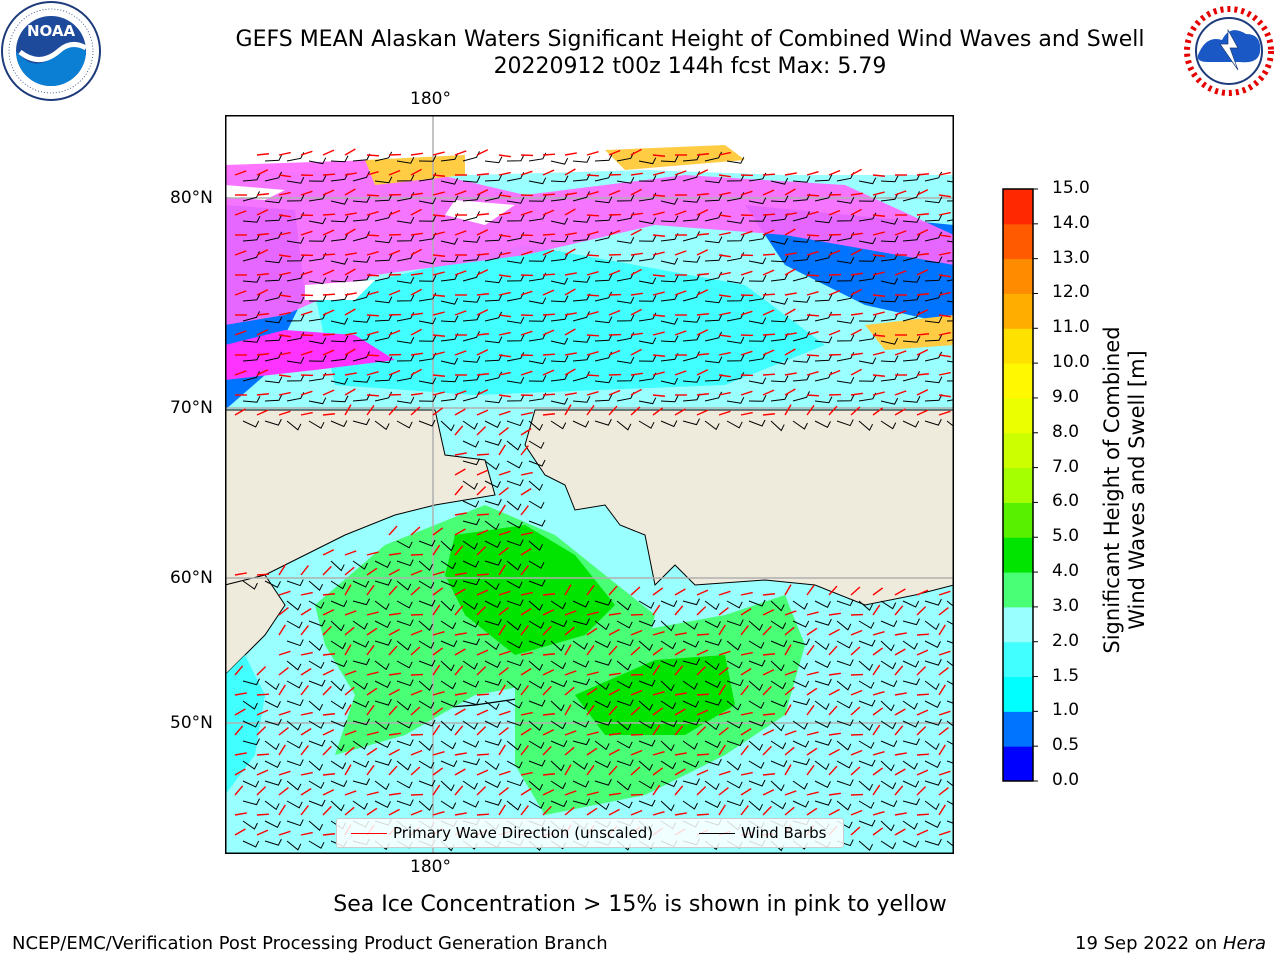  What do you see at coordinates (1066, 675) in the screenshot?
I see `colorbar-tick-label: 1.5` at bounding box center [1066, 675].